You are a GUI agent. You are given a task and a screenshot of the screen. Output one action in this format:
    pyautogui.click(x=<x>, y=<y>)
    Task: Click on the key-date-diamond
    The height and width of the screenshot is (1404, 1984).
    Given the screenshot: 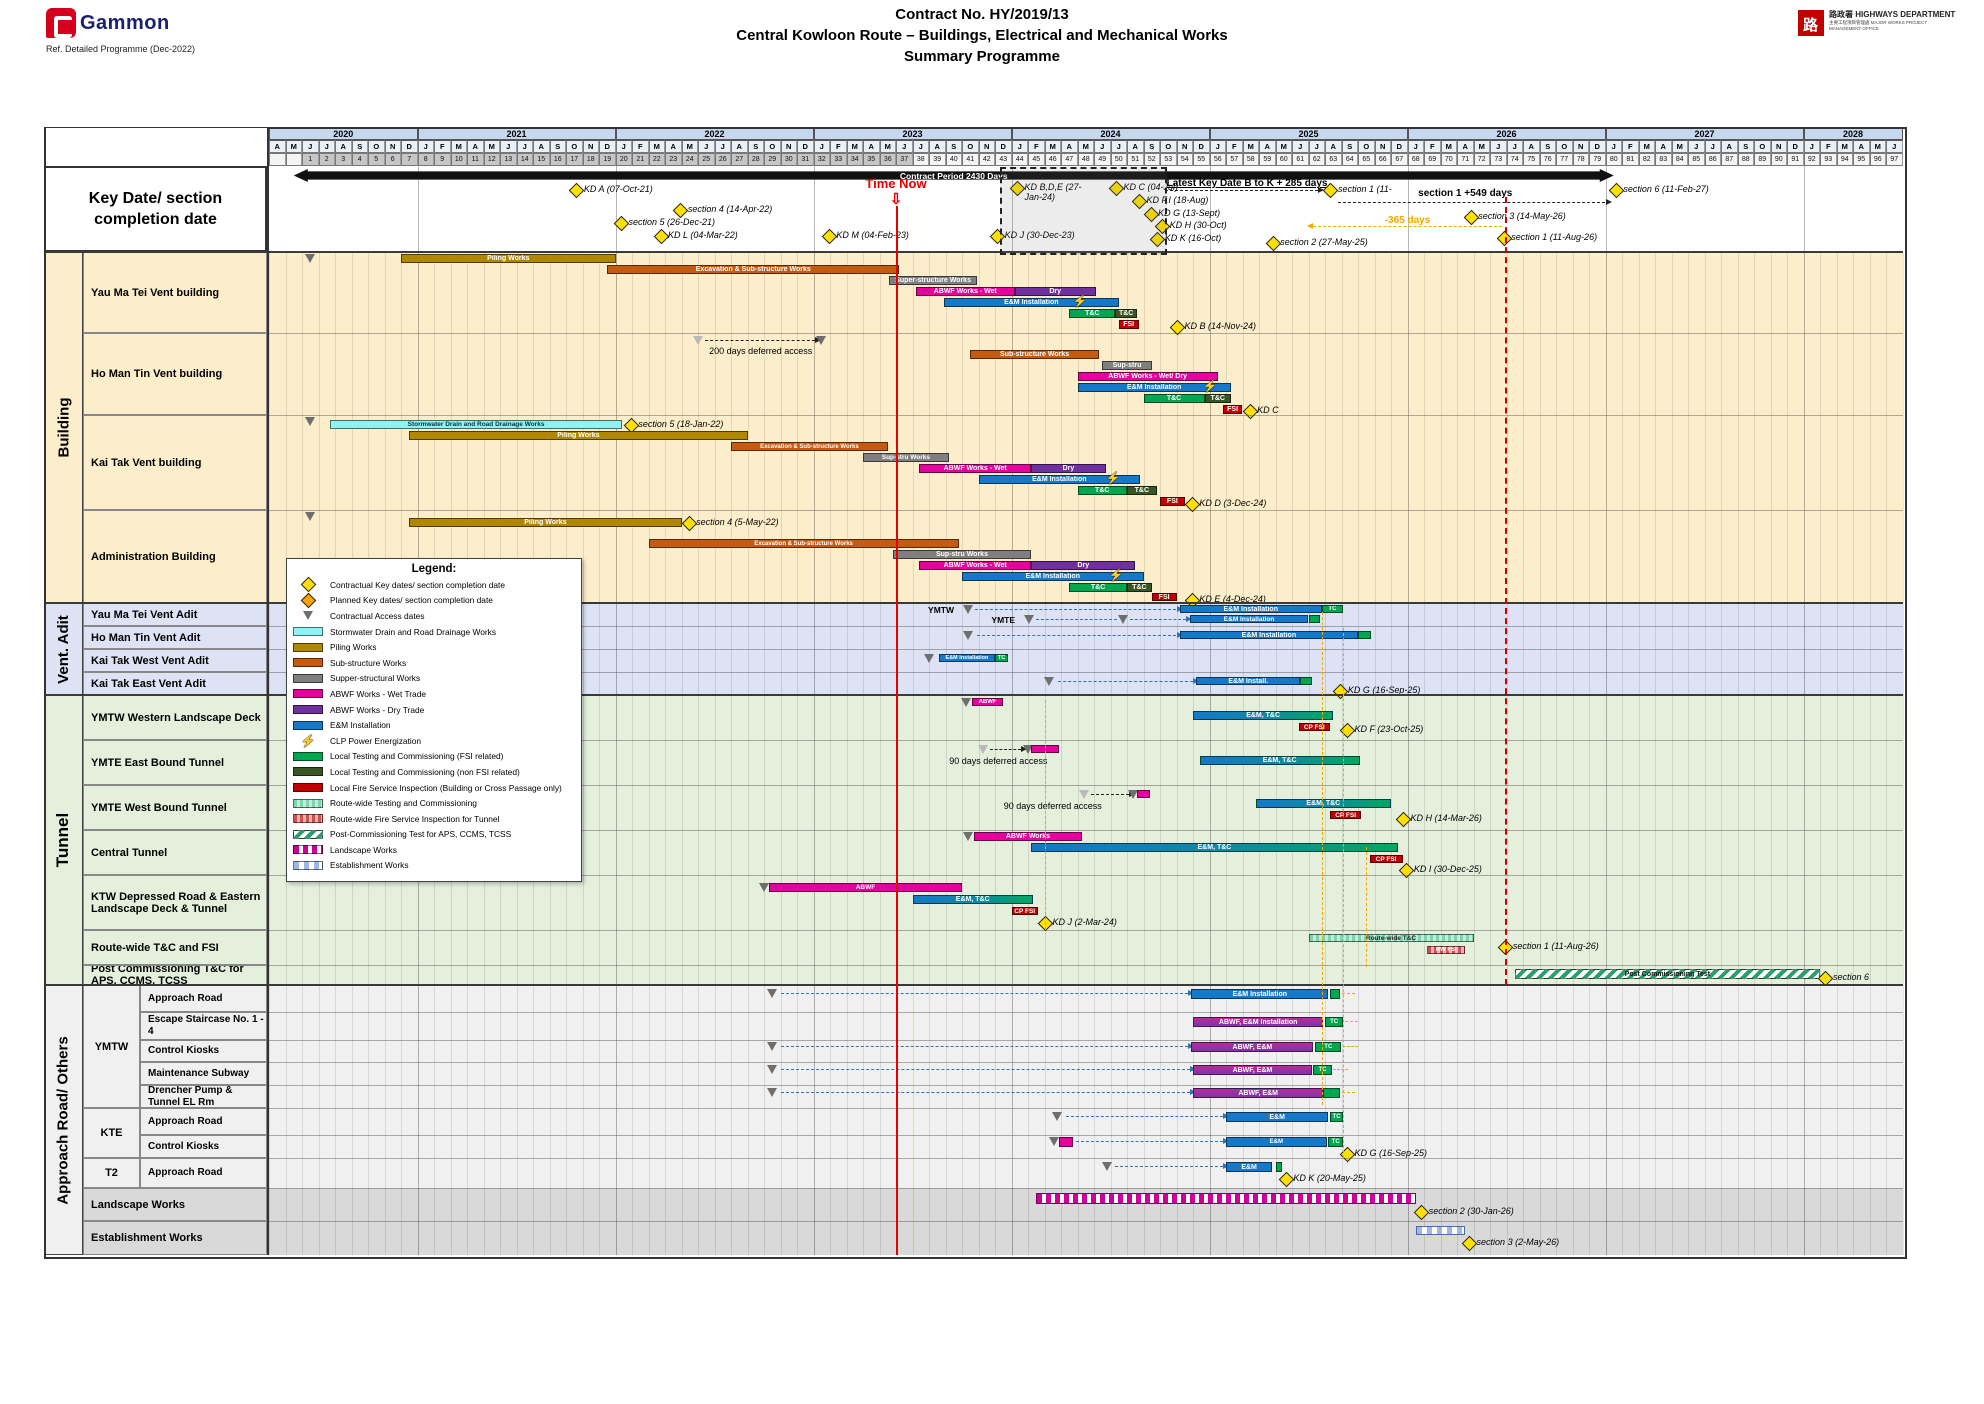 What is the action you would take?
    pyautogui.click(x=829, y=236)
    